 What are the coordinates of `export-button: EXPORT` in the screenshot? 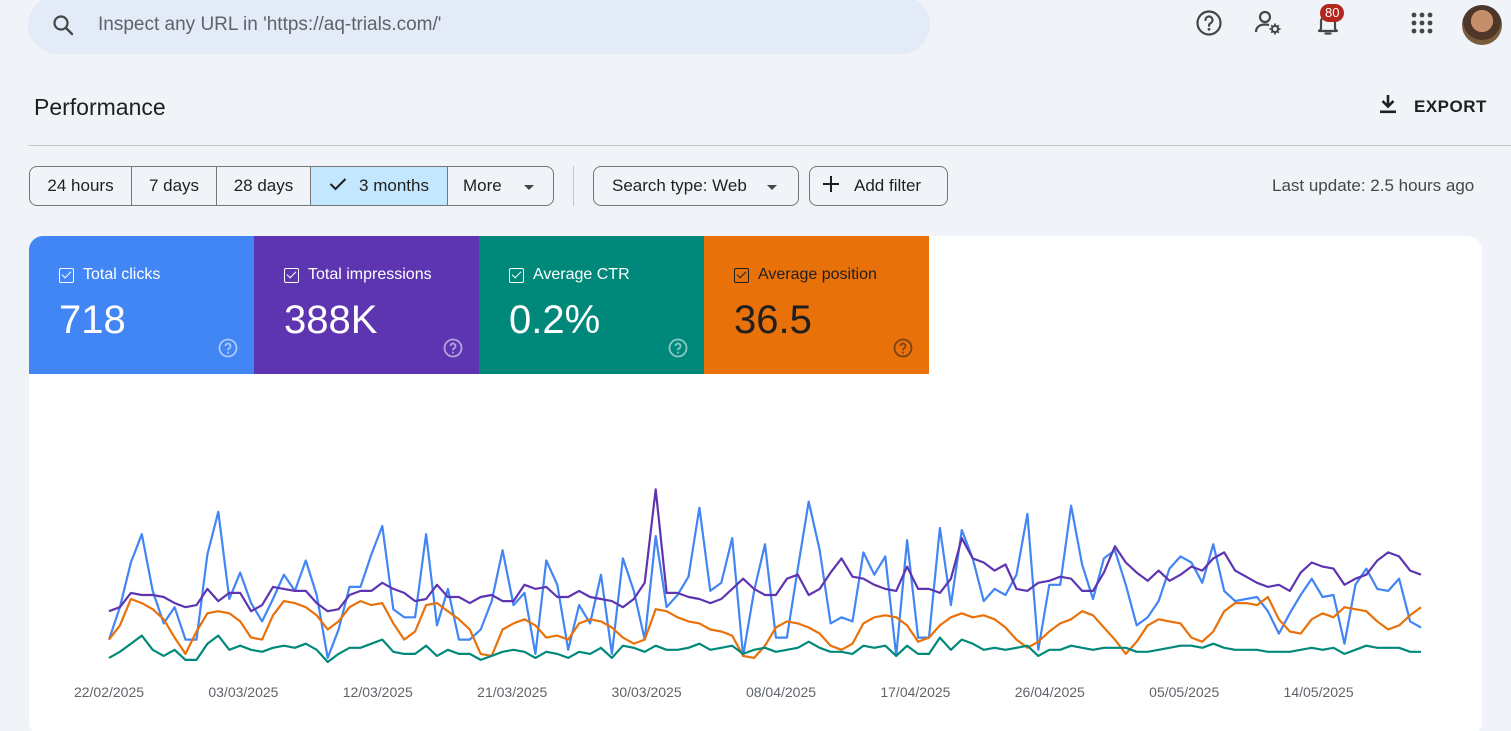 It's located at (1431, 106).